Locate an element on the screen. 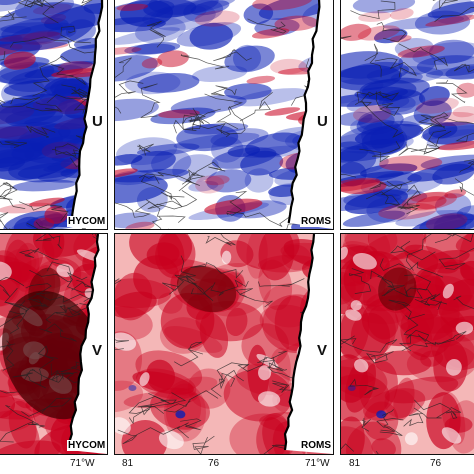 The image size is (474, 474). variable-label-u-col2: U is located at coordinates (322, 121).